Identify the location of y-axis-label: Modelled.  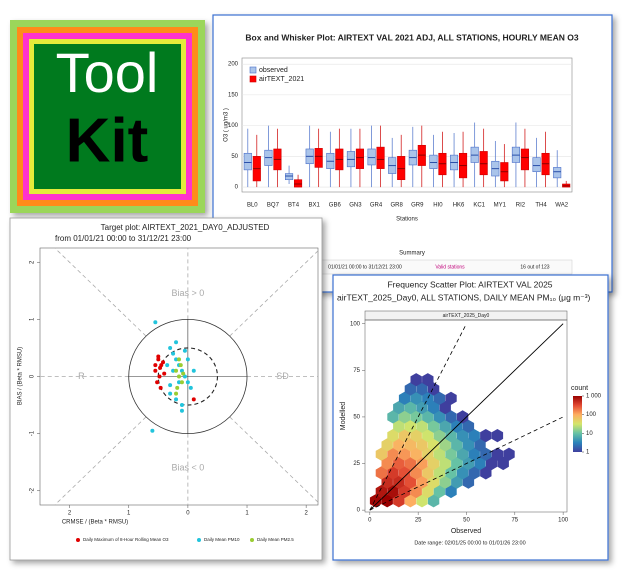
(343, 416).